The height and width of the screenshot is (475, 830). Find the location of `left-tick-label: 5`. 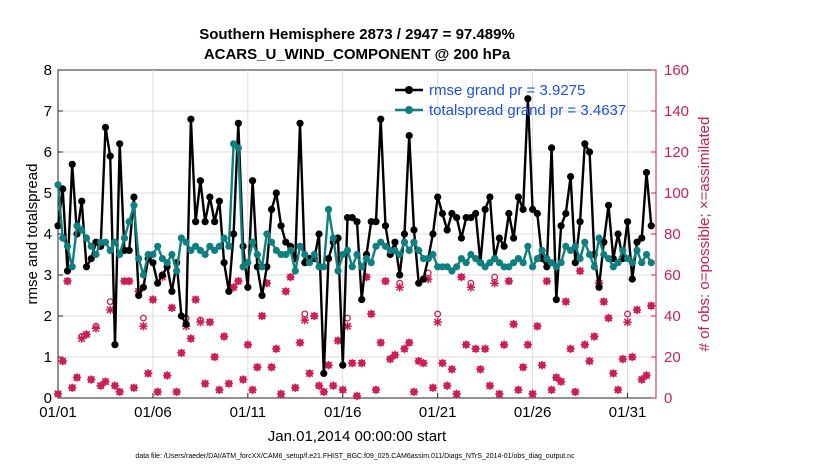

left-tick-label: 5 is located at coordinates (48, 193).